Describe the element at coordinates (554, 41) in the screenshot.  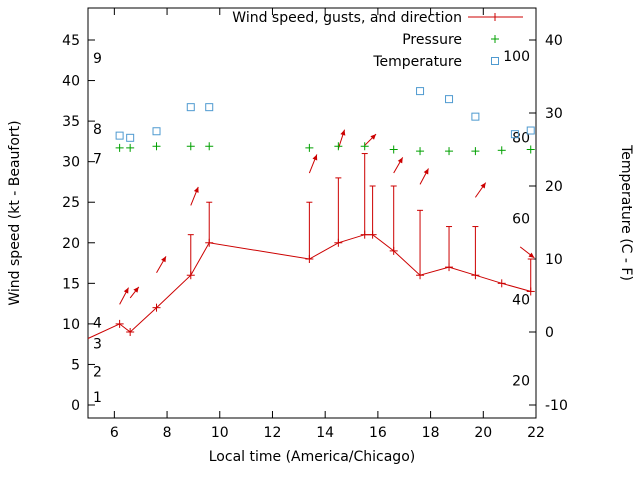
I see `y-right-tick-label: 40` at that location.